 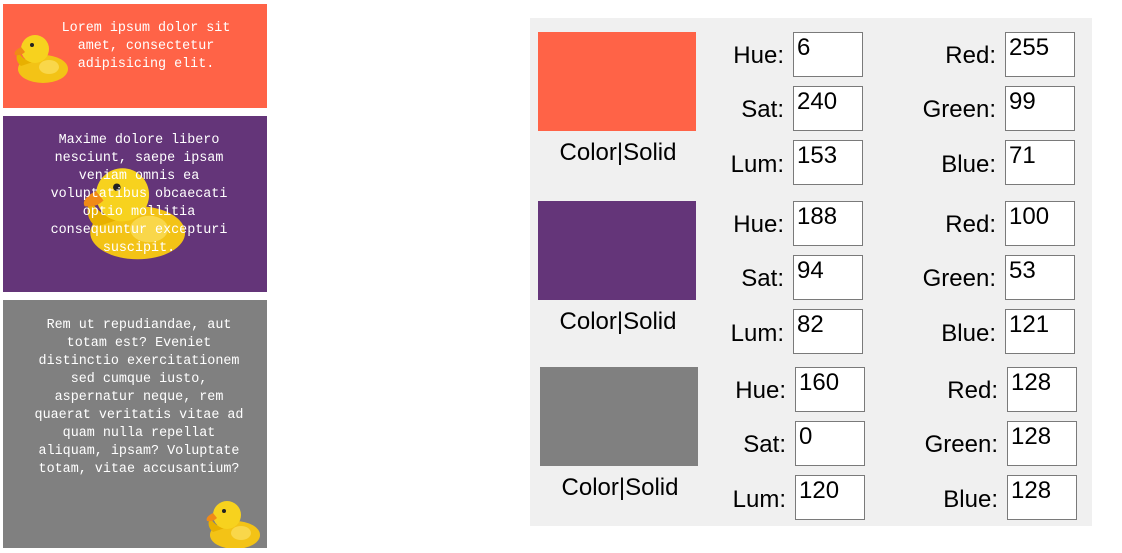 I want to click on red-field: 255, so click(x=1040, y=54).